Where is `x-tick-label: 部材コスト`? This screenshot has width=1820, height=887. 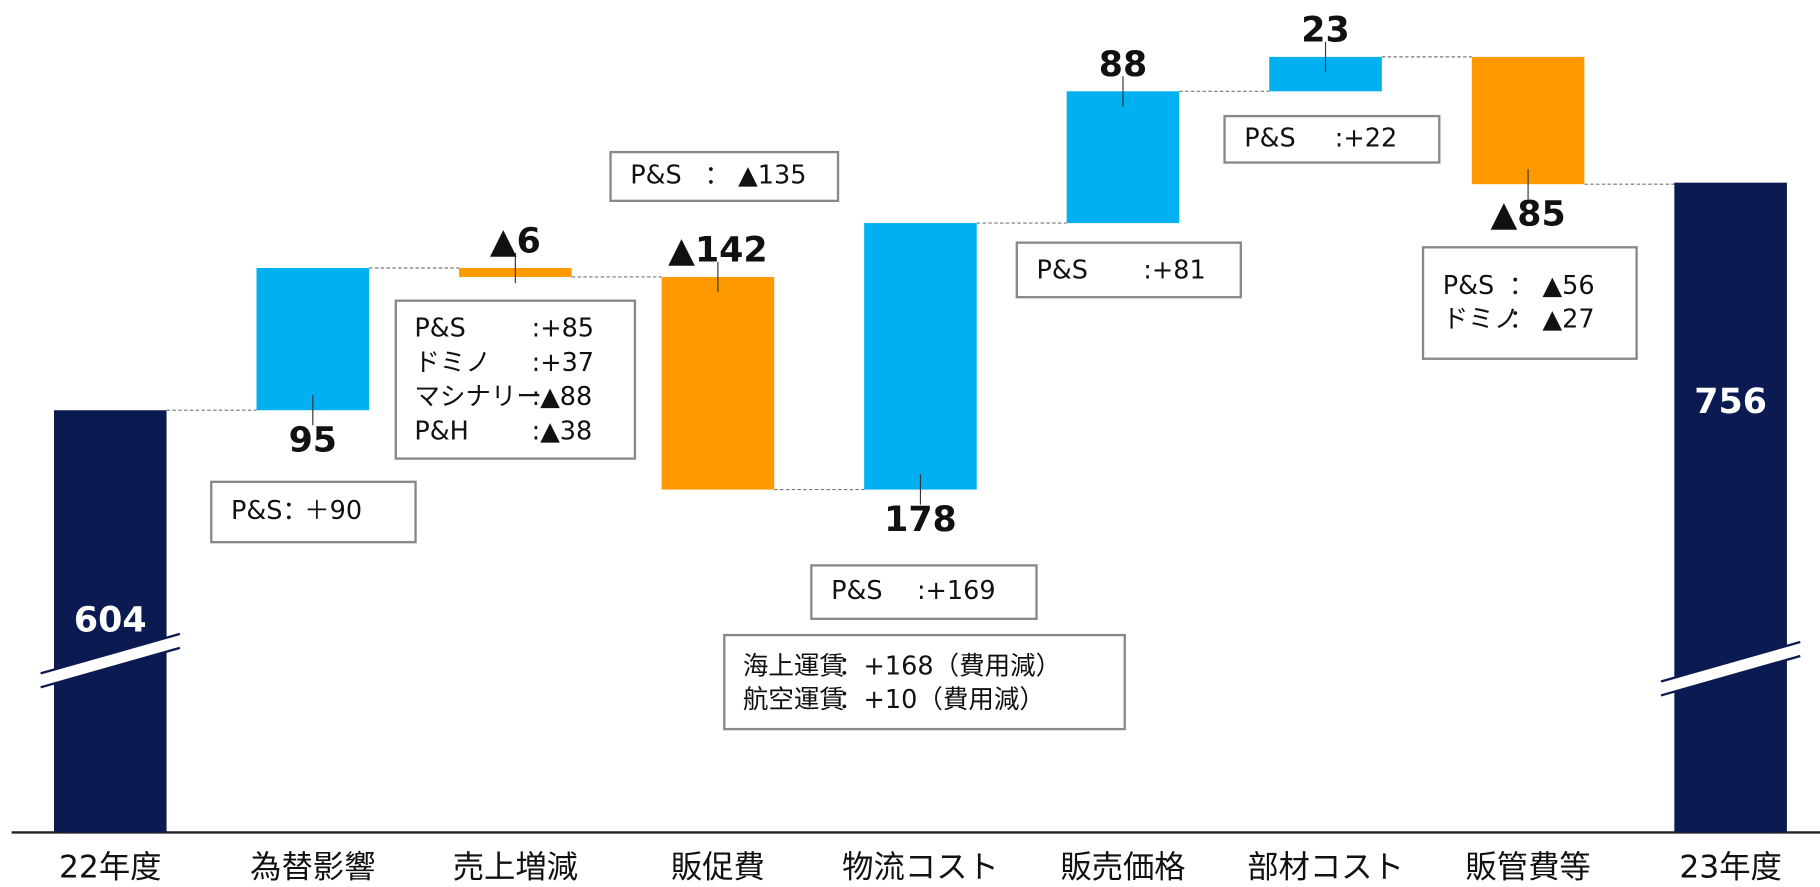 x-tick-label: 部材コスト is located at coordinates (1325, 867).